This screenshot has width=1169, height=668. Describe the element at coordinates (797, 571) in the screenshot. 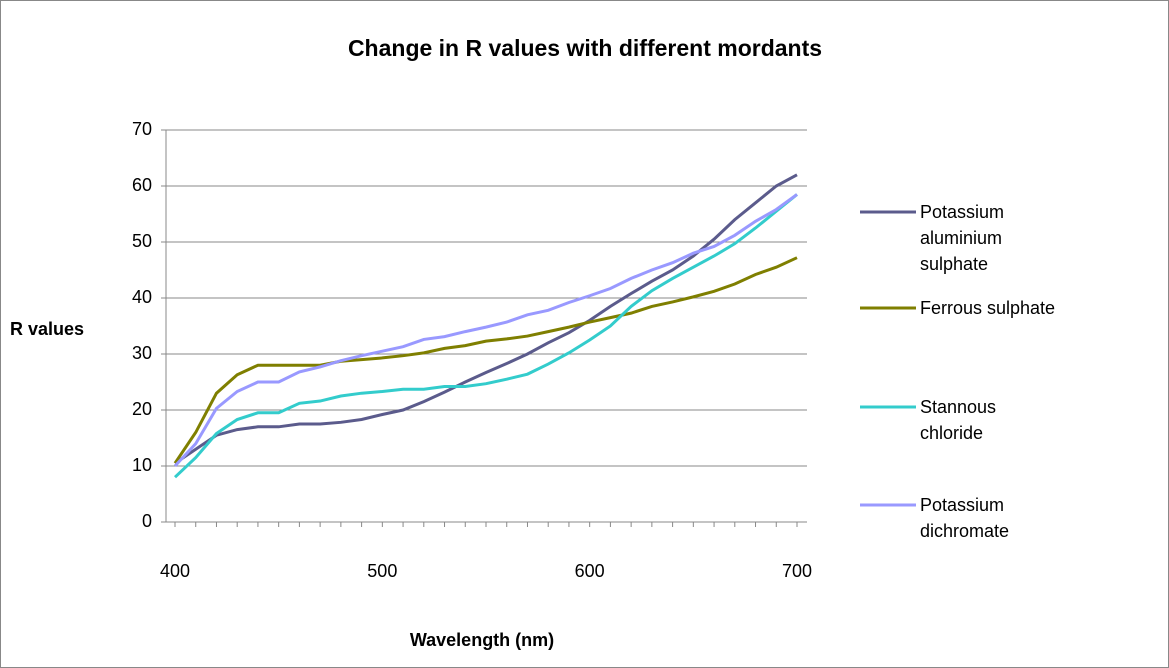

I see `x-tick-label: 700` at that location.